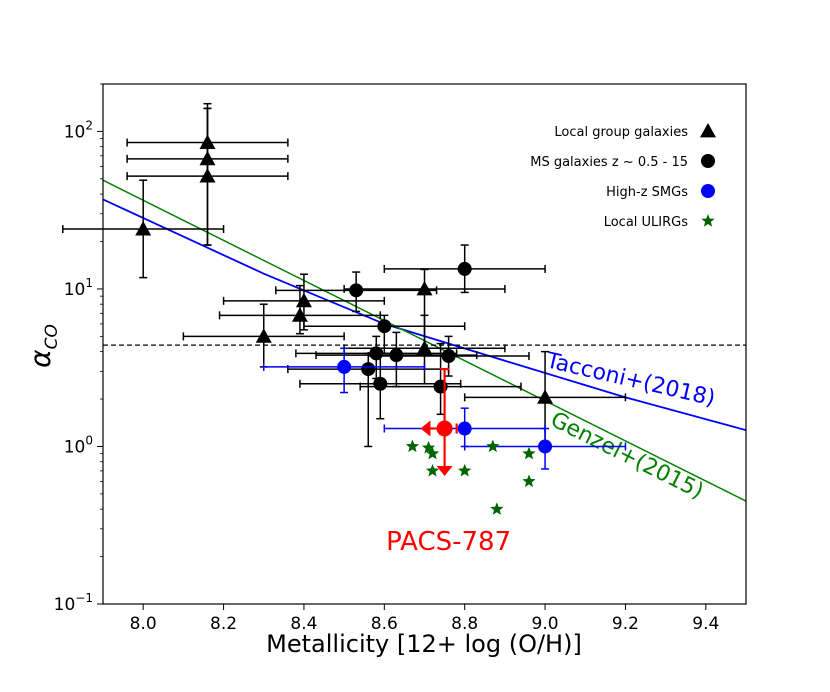 The height and width of the screenshot is (692, 830). What do you see at coordinates (647, 192) in the screenshot?
I see `legend-label: High-z SMGs` at bounding box center [647, 192].